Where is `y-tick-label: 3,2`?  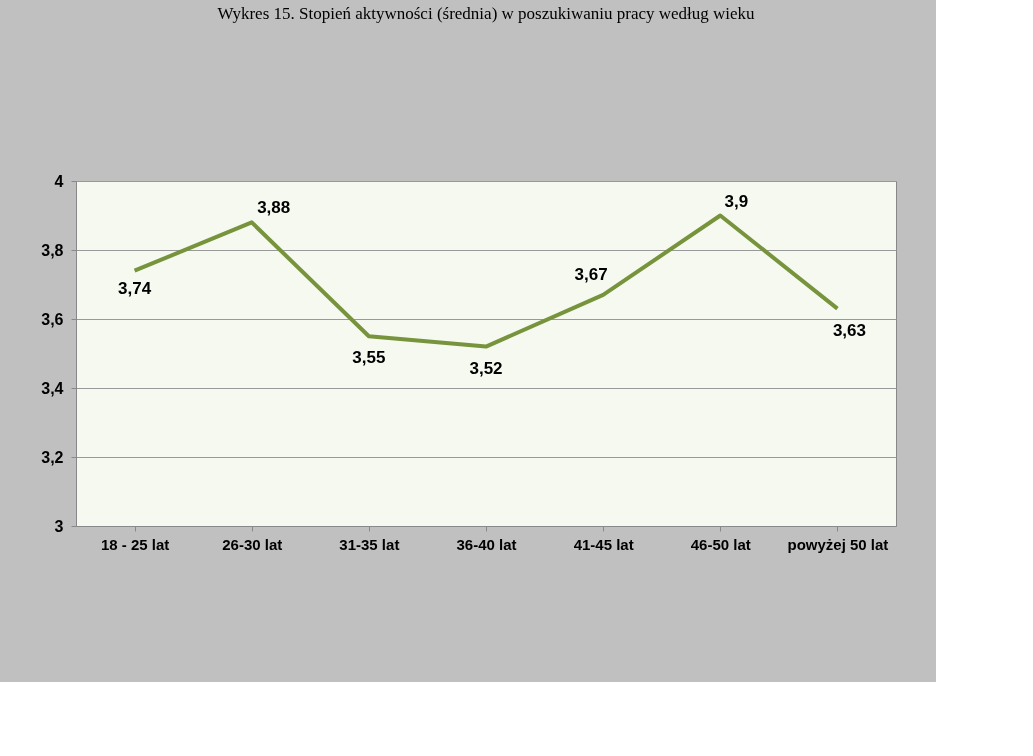 y-tick-label: 3,2 is located at coordinates (52, 457).